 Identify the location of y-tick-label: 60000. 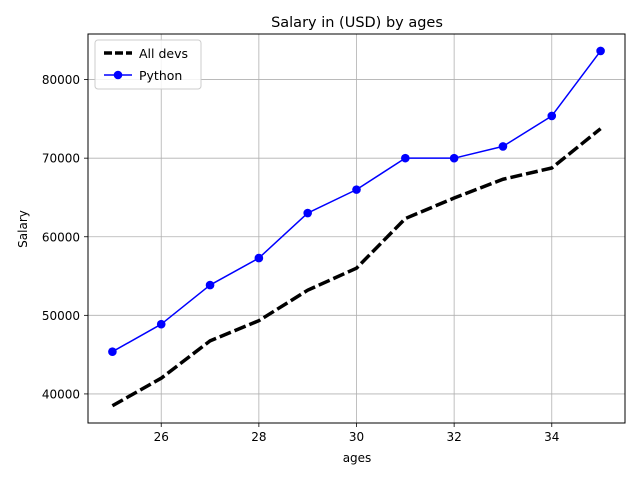
(61, 237).